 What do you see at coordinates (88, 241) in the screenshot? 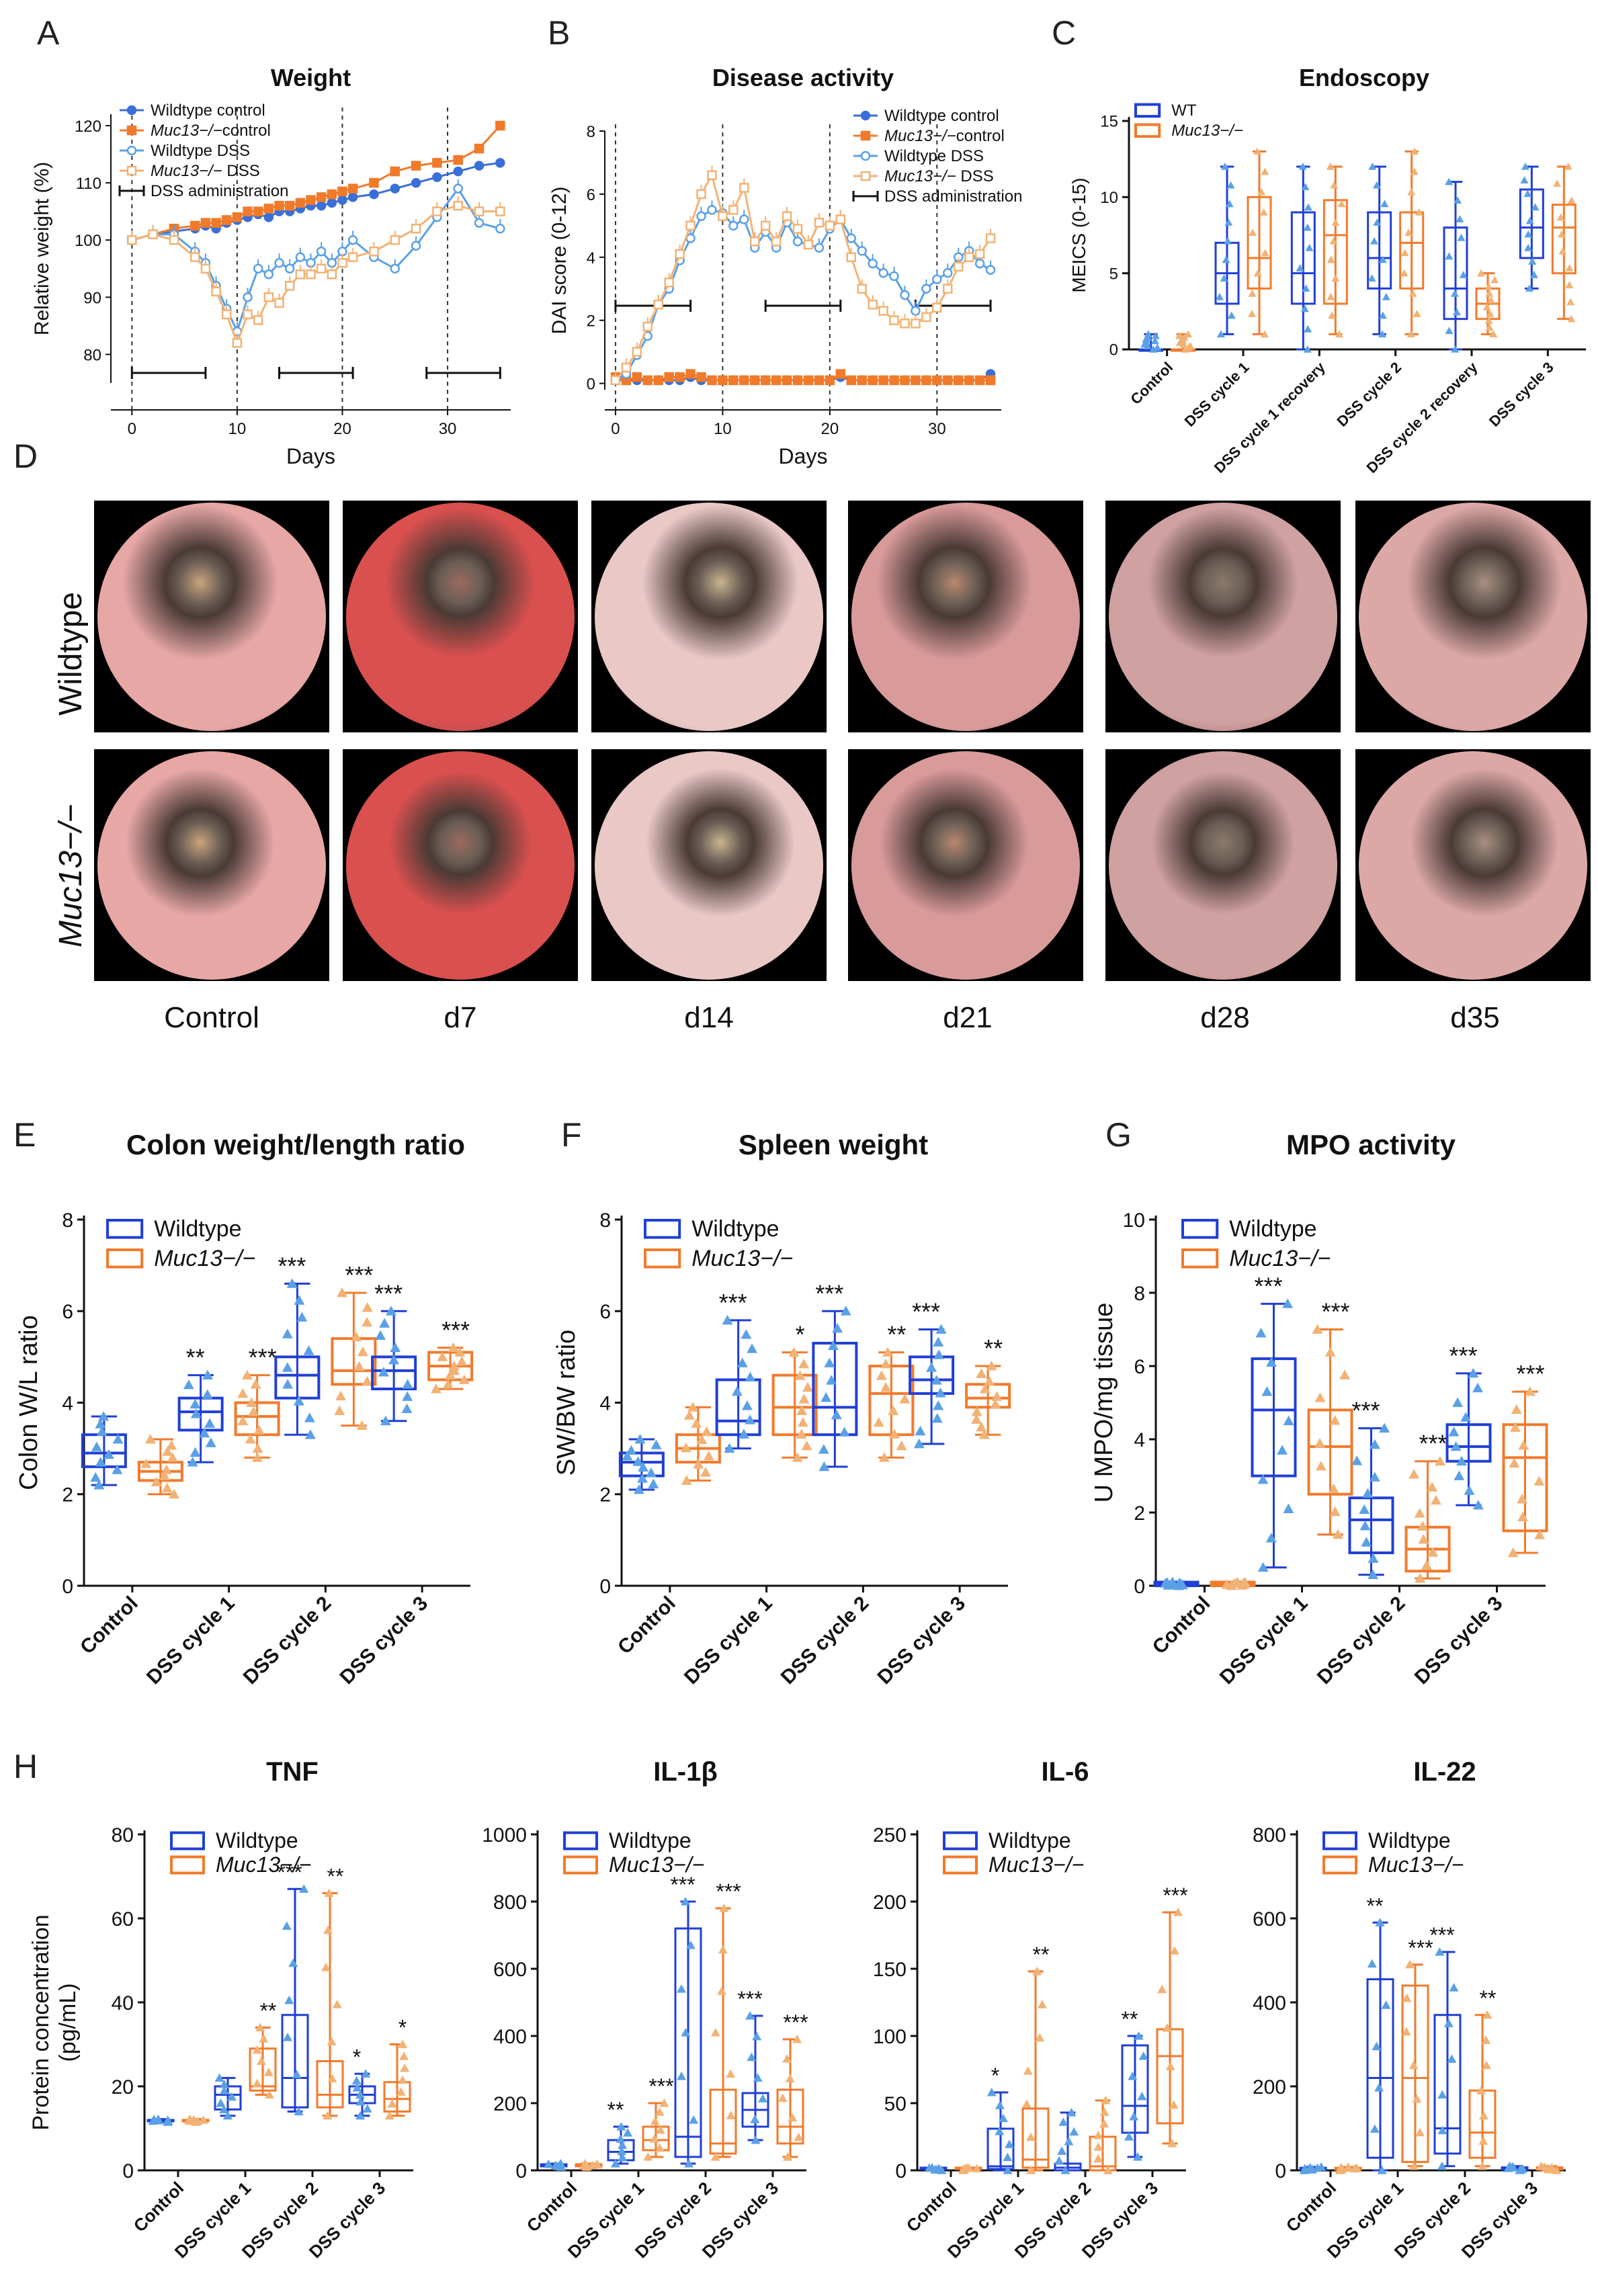
I see `y-tick-label: 100` at bounding box center [88, 241].